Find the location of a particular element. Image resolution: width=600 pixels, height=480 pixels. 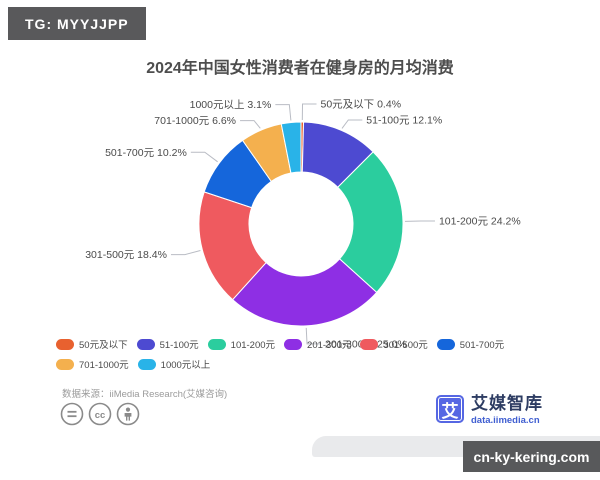

legend-item-201-300元: 201-300元 is located at coordinates (317, 344).